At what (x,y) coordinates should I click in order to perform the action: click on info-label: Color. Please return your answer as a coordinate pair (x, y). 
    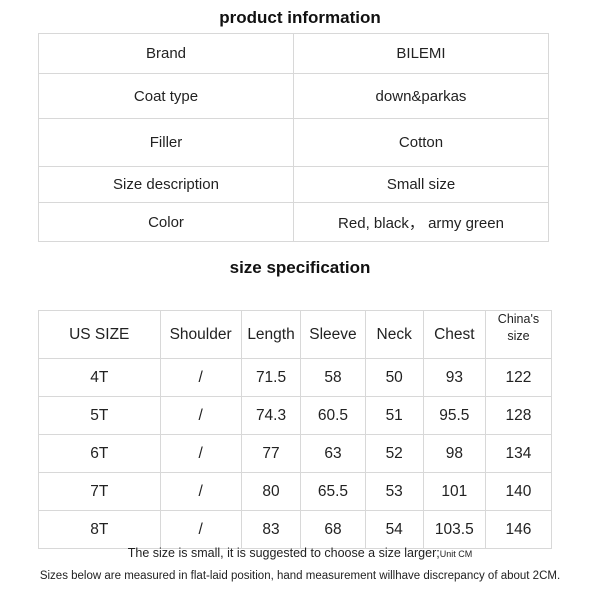
    Looking at the image, I should click on (166, 222).